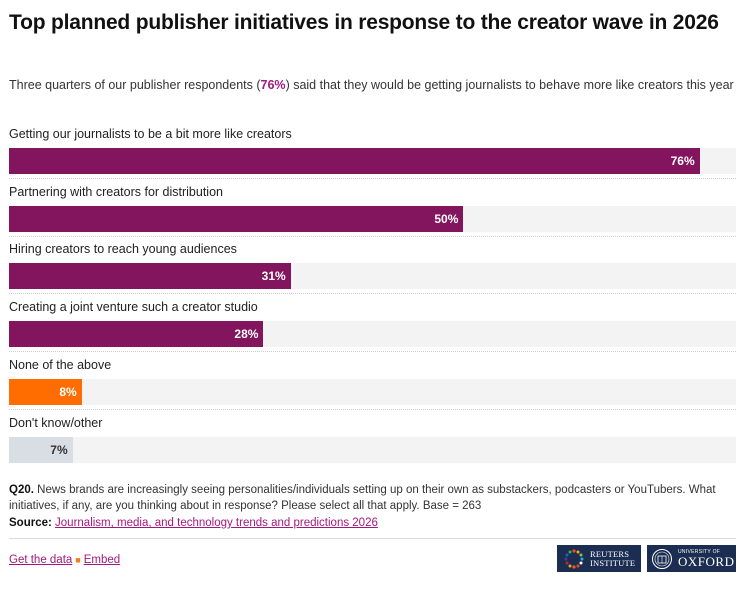 This screenshot has height=593, width=754. I want to click on oxford-logo-line2: OXFORD, so click(706, 561).